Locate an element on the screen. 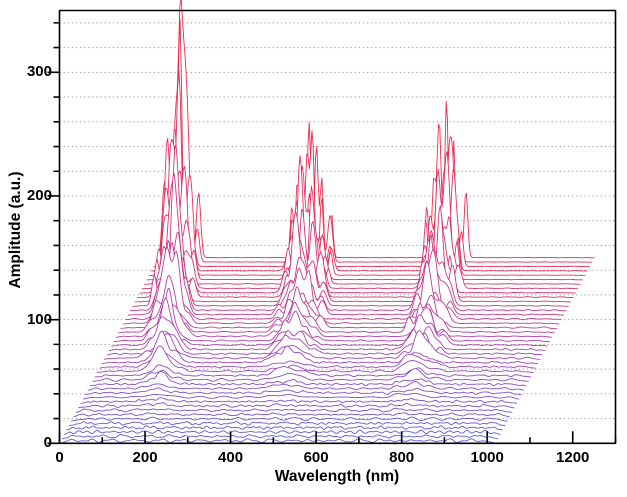  x-tick-label: 1000 is located at coordinates (487, 457).